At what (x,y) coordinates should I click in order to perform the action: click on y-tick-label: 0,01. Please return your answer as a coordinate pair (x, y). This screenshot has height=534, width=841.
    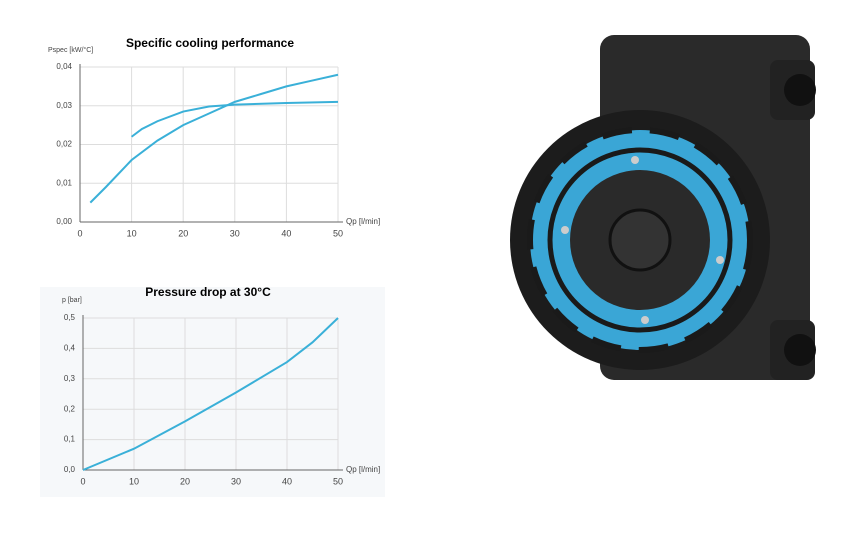
    Looking at the image, I should click on (64, 182).